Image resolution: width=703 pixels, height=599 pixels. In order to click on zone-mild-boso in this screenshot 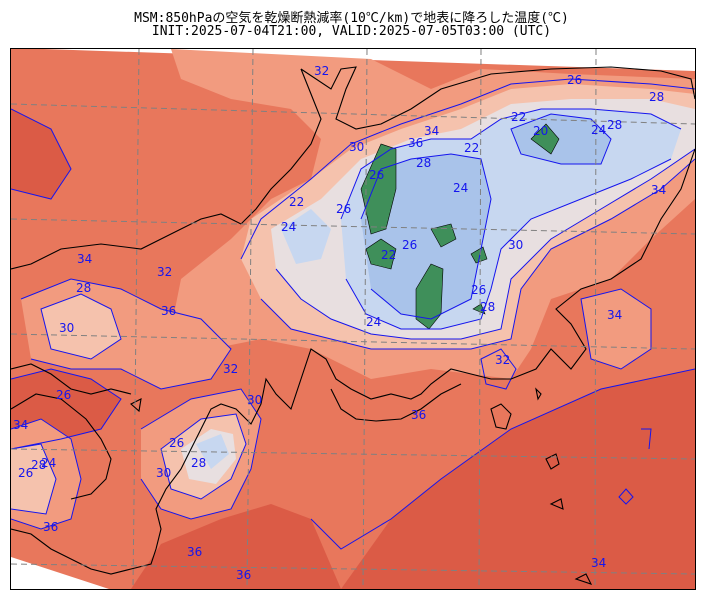, I will do `click(616, 329)`.